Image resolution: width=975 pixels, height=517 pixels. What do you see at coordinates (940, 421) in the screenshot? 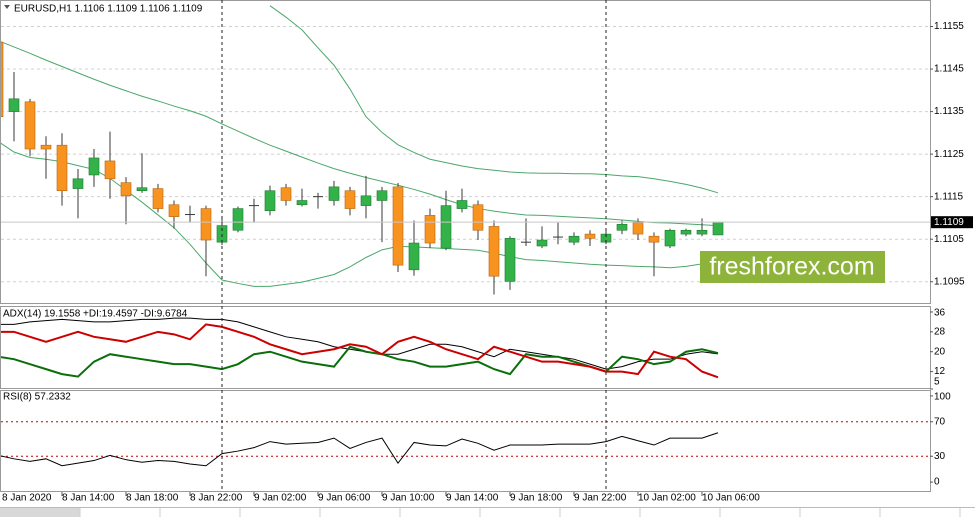
I see `y-tick-label: 70` at bounding box center [940, 421].